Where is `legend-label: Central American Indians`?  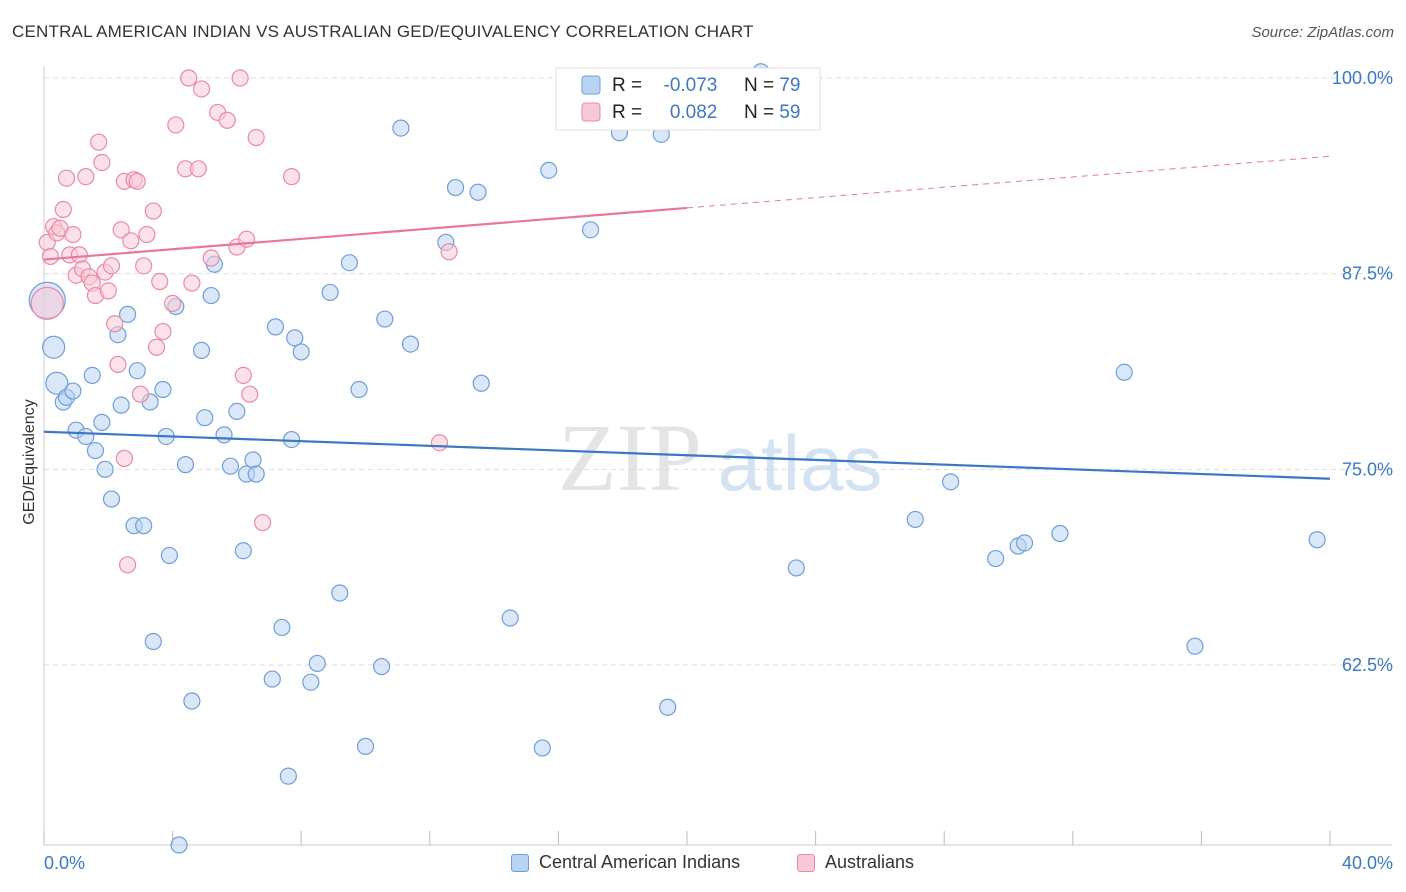 legend-label: Central American Indians is located at coordinates (640, 862).